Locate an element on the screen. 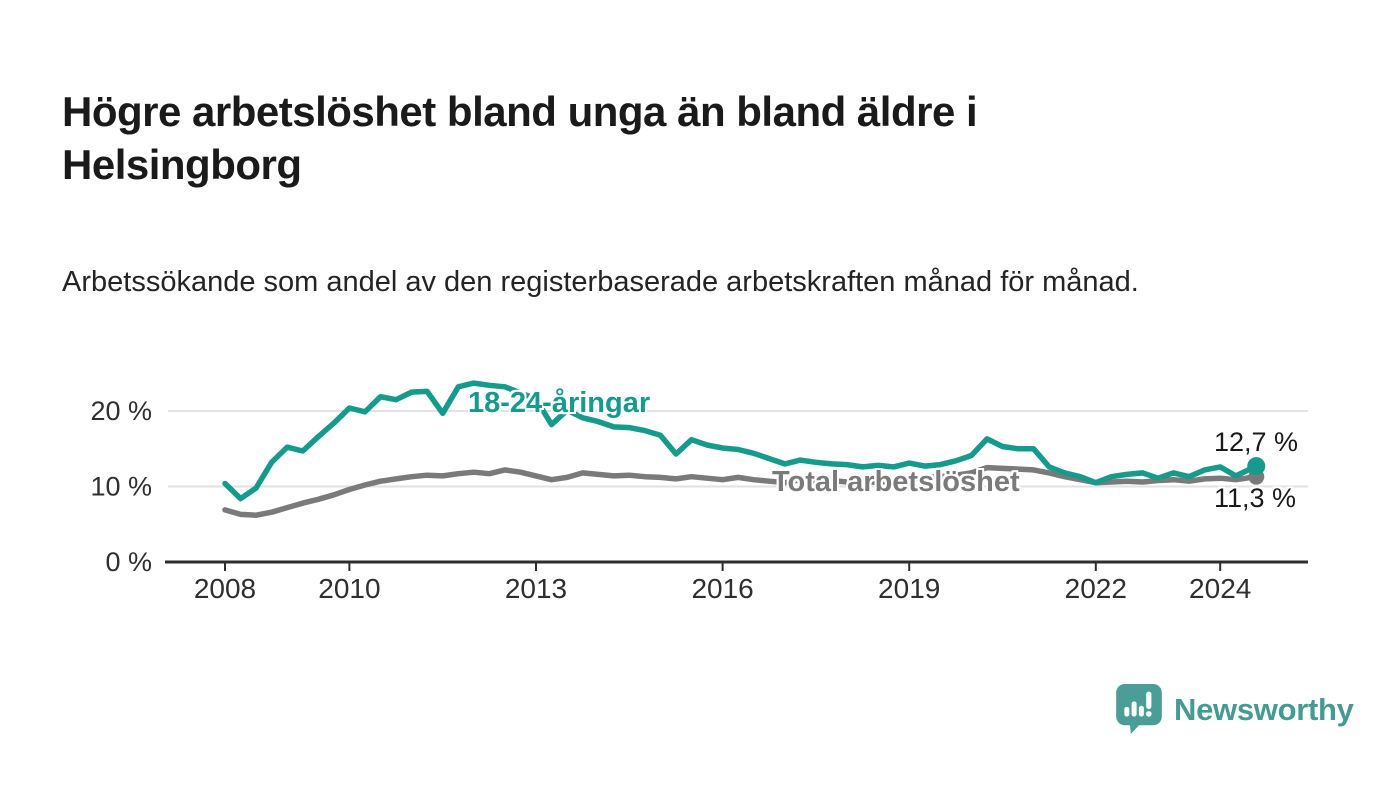  x-tick-label: 2010 is located at coordinates (349, 588).